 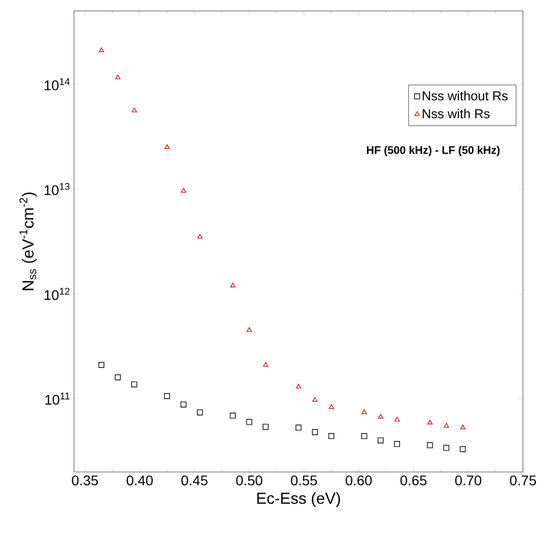 What do you see at coordinates (359, 480) in the screenshot?
I see `x-tick-label: 0.60` at bounding box center [359, 480].